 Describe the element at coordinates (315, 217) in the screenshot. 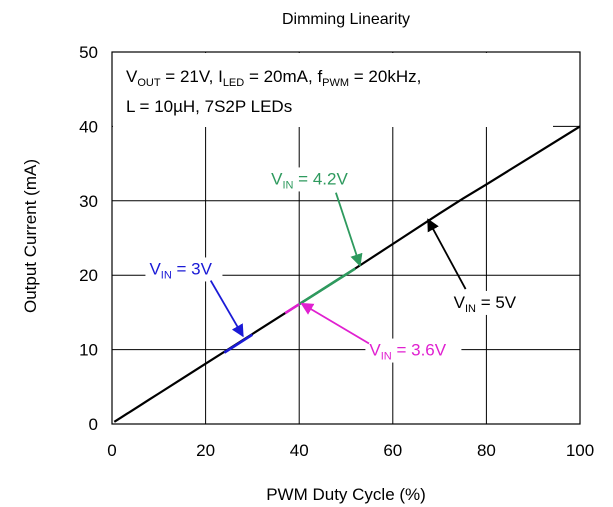

I see `annotation-vin42: VIN = 4.2V` at that location.